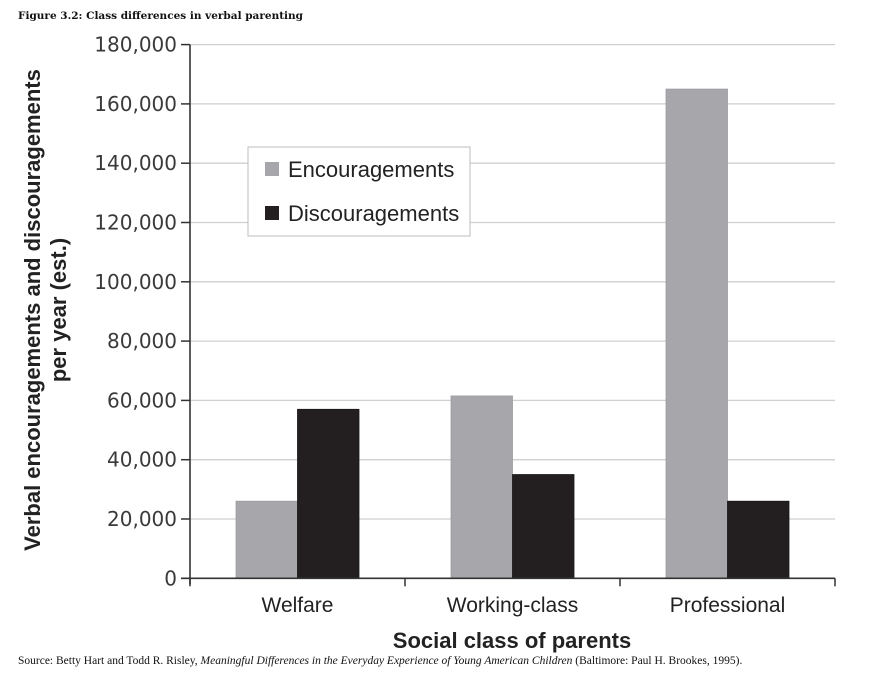 Image resolution: width=880 pixels, height=688 pixels. What do you see at coordinates (272, 213) in the screenshot?
I see `legend-swatch-discouragements` at bounding box center [272, 213].